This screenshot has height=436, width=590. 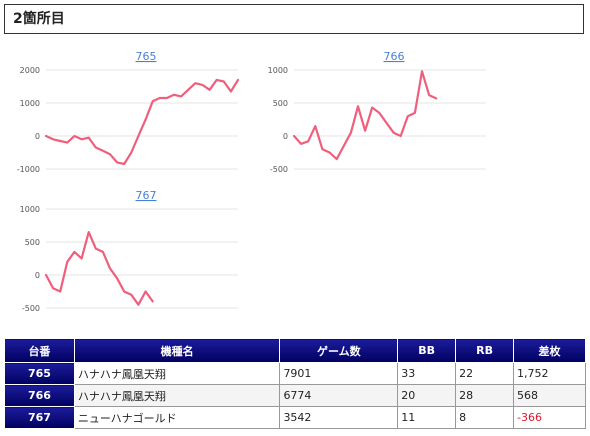 What do you see at coordinates (339, 417) in the screenshot?
I see `row-games: 3542` at bounding box center [339, 417].